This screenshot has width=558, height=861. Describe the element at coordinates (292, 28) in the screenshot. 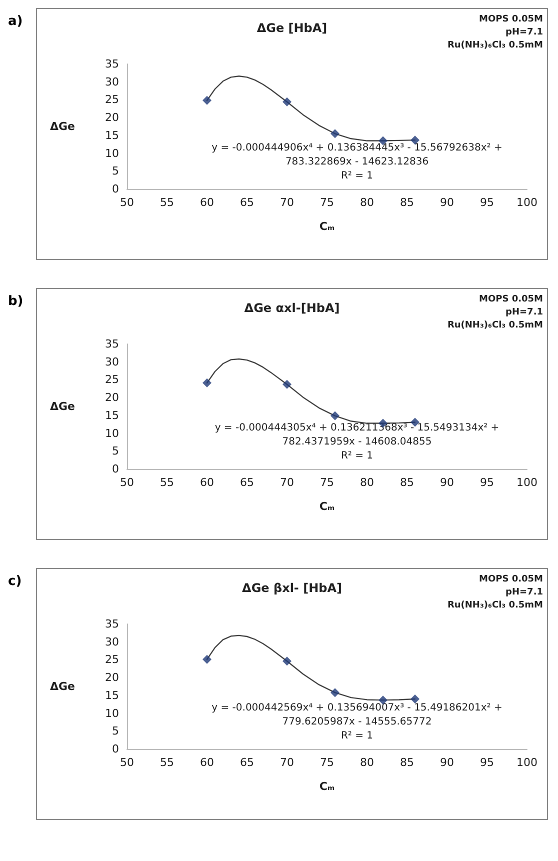

I see `chart-title: ΔGe [HbA]` at that location.